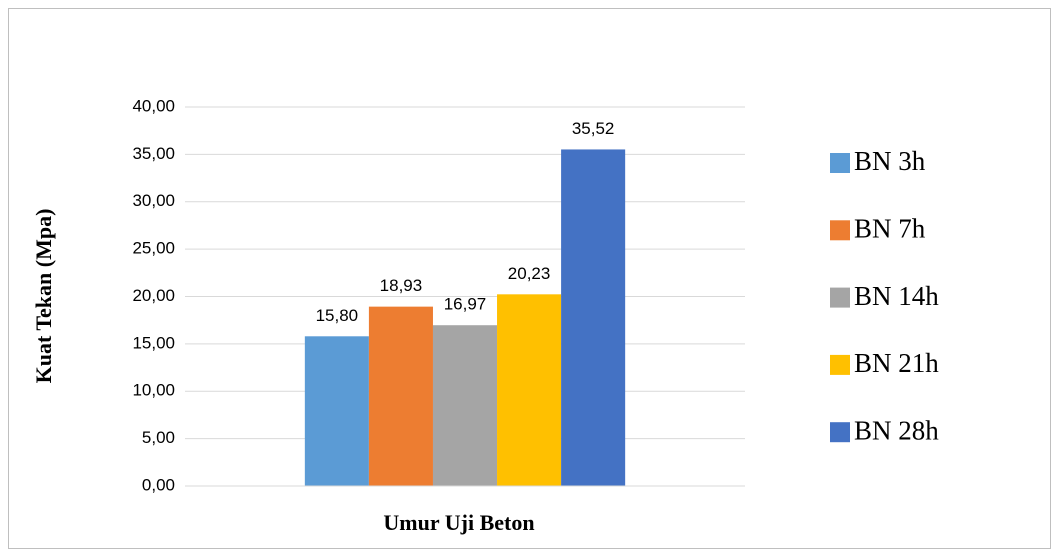  Describe the element at coordinates (529, 273) in the screenshot. I see `data-label: 20,23` at that location.